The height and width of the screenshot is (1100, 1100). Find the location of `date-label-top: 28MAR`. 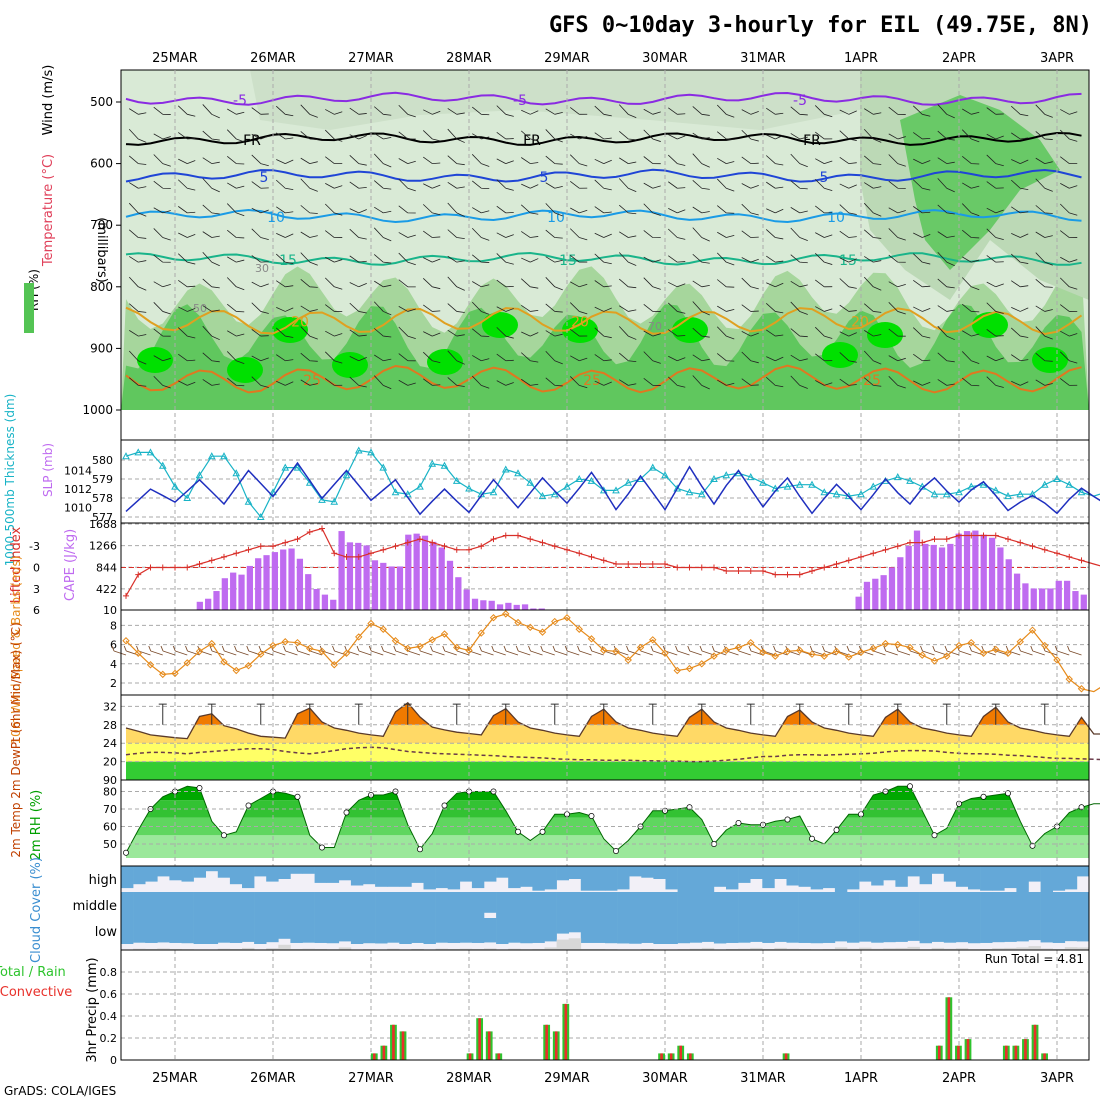

date-label-top: 28MAR is located at coordinates (469, 58).